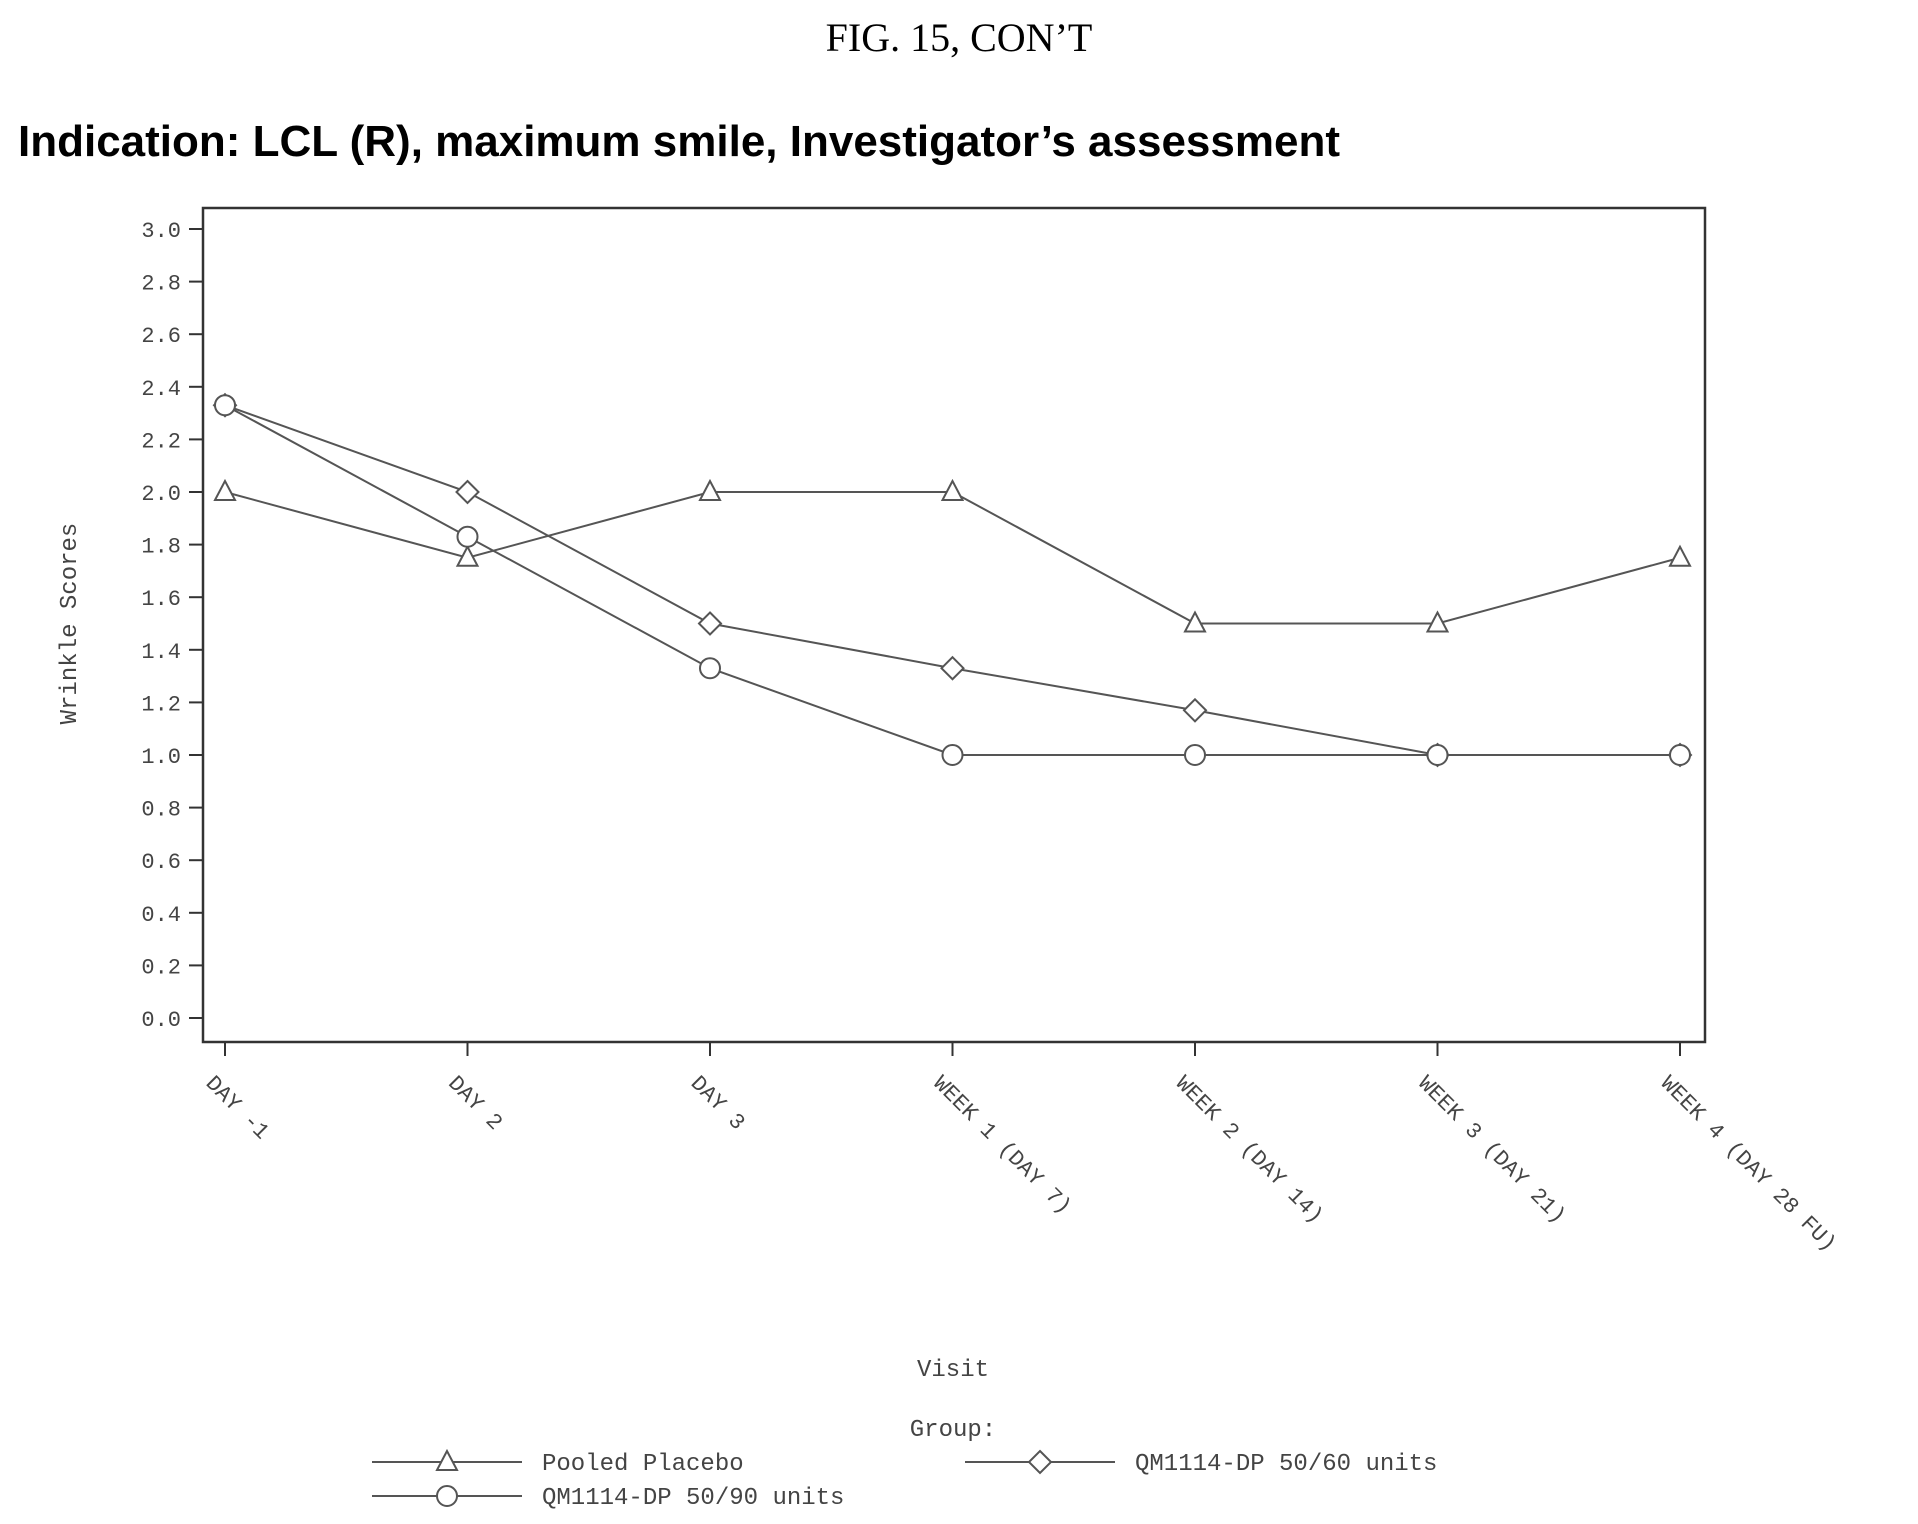 The height and width of the screenshot is (1524, 1918). Describe the element at coordinates (161, 967) in the screenshot. I see `y-tick-label: 0.2` at that location.